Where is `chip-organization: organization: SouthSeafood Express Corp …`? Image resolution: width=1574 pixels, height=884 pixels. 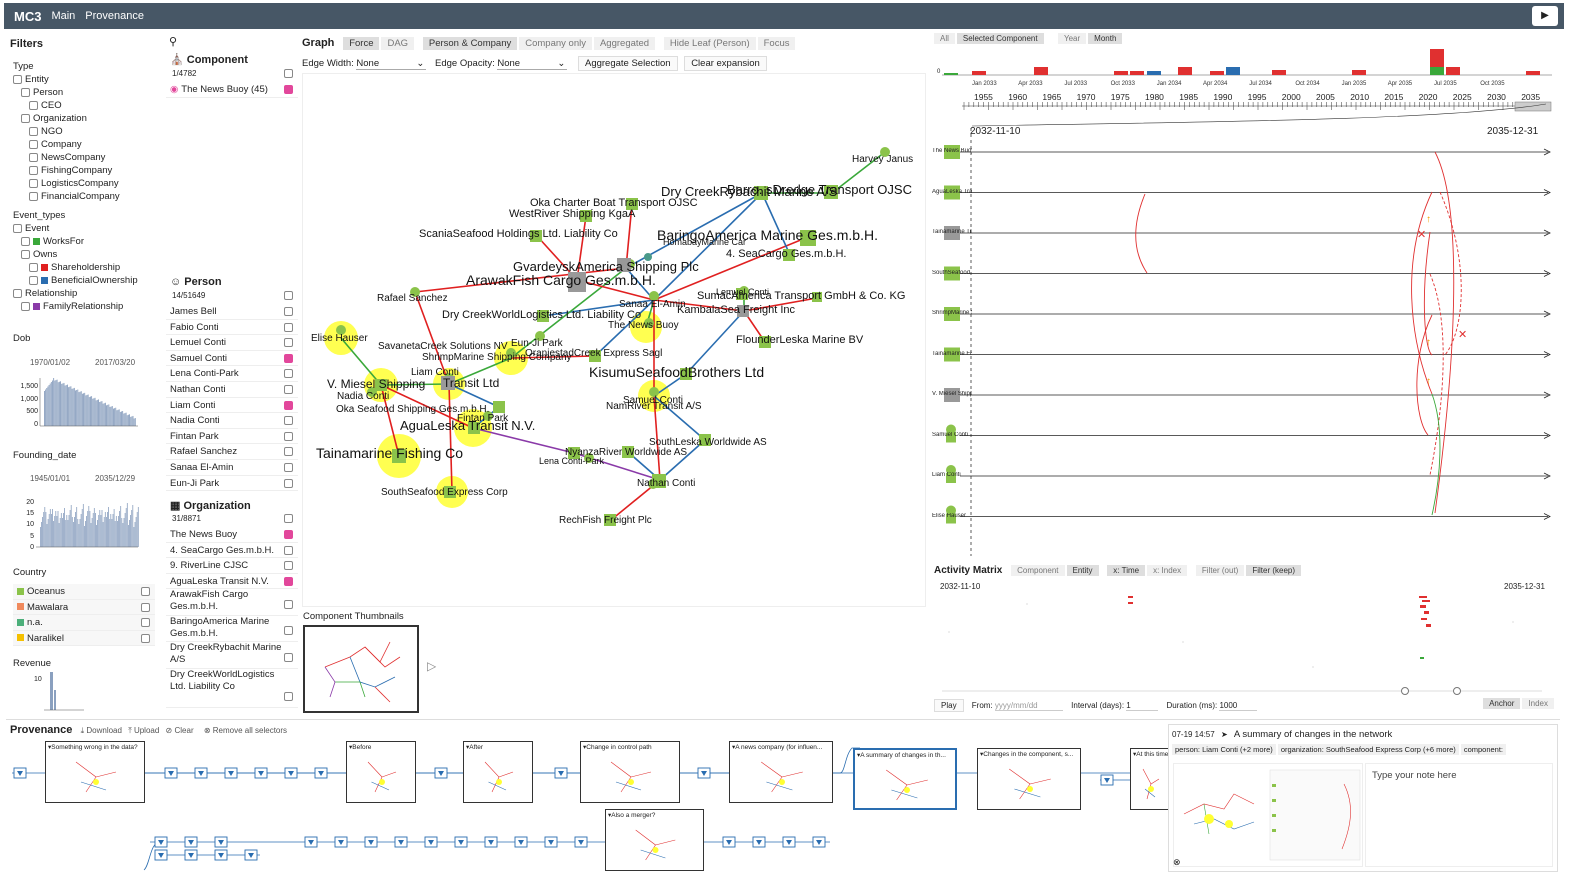
chip-organization: organization: SouthSeafood Express Corp … is located at coordinates (1368, 749).